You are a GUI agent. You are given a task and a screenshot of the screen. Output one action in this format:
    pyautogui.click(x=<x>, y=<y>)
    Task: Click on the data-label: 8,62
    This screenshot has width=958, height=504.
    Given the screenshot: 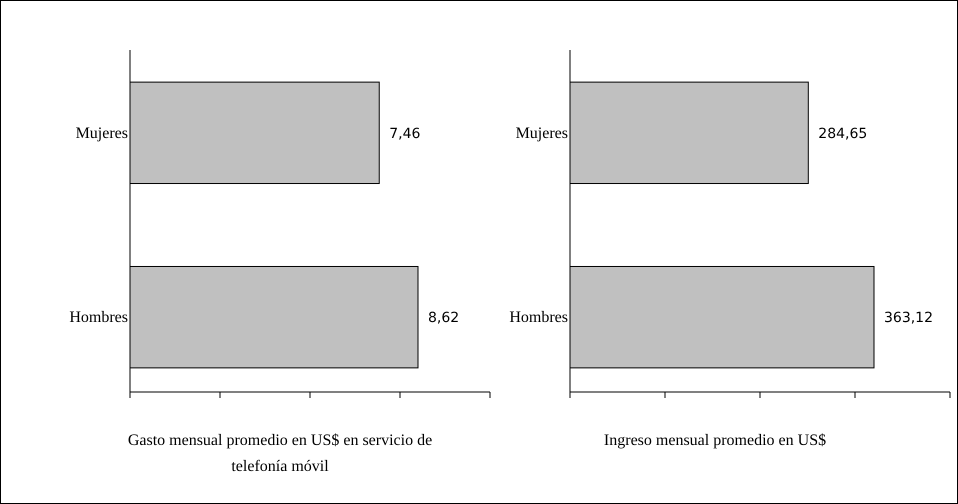 What is the action you would take?
    pyautogui.click(x=444, y=318)
    